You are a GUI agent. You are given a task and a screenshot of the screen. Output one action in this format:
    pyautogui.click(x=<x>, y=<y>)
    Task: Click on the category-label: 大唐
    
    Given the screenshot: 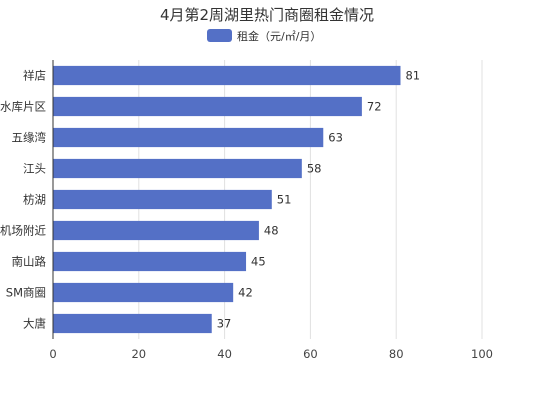 What is the action you would take?
    pyautogui.click(x=34, y=324)
    